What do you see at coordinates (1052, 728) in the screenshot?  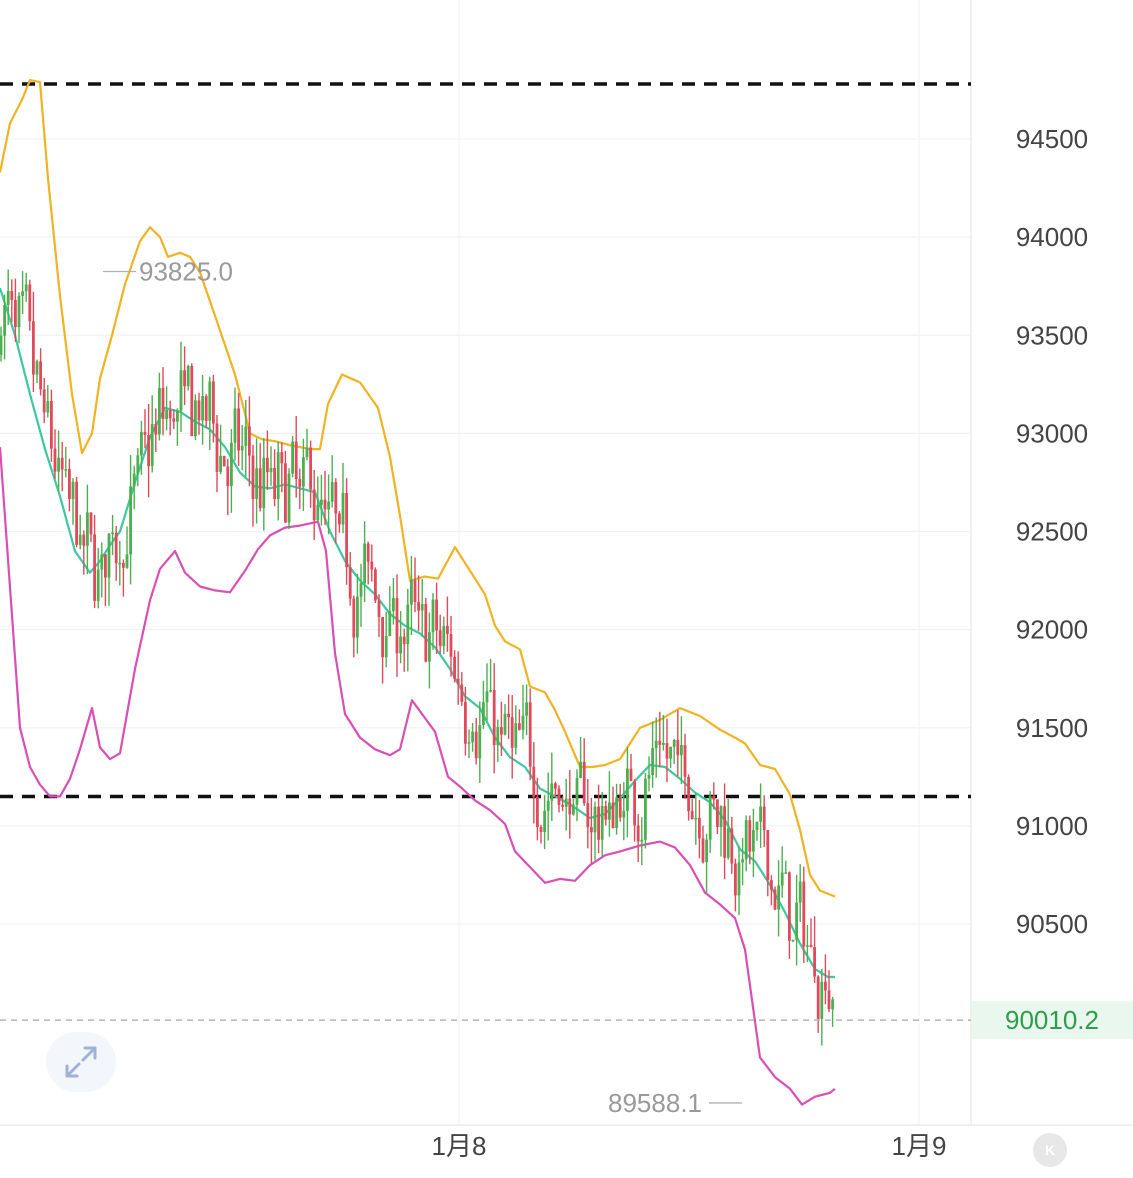 I see `y-tick-label: 91500` at bounding box center [1052, 728].